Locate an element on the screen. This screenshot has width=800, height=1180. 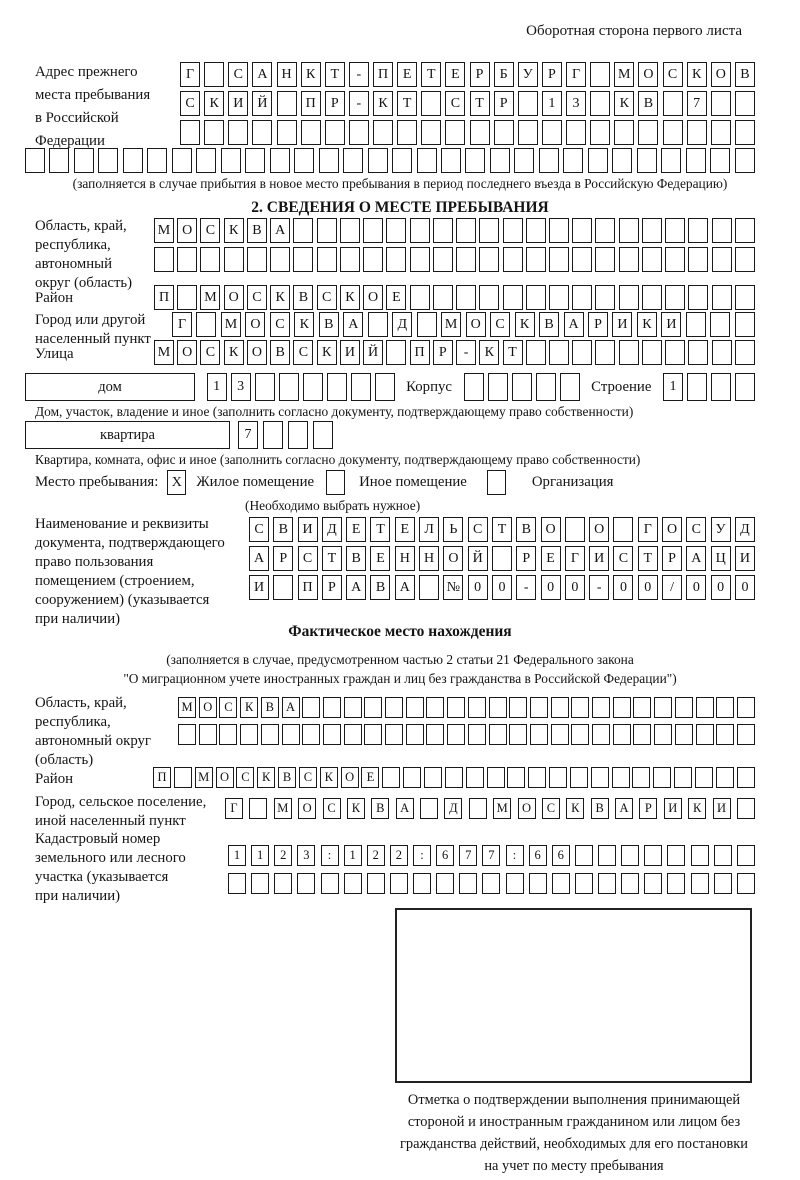
char-cell: 0 is located at coordinates (477, 587).